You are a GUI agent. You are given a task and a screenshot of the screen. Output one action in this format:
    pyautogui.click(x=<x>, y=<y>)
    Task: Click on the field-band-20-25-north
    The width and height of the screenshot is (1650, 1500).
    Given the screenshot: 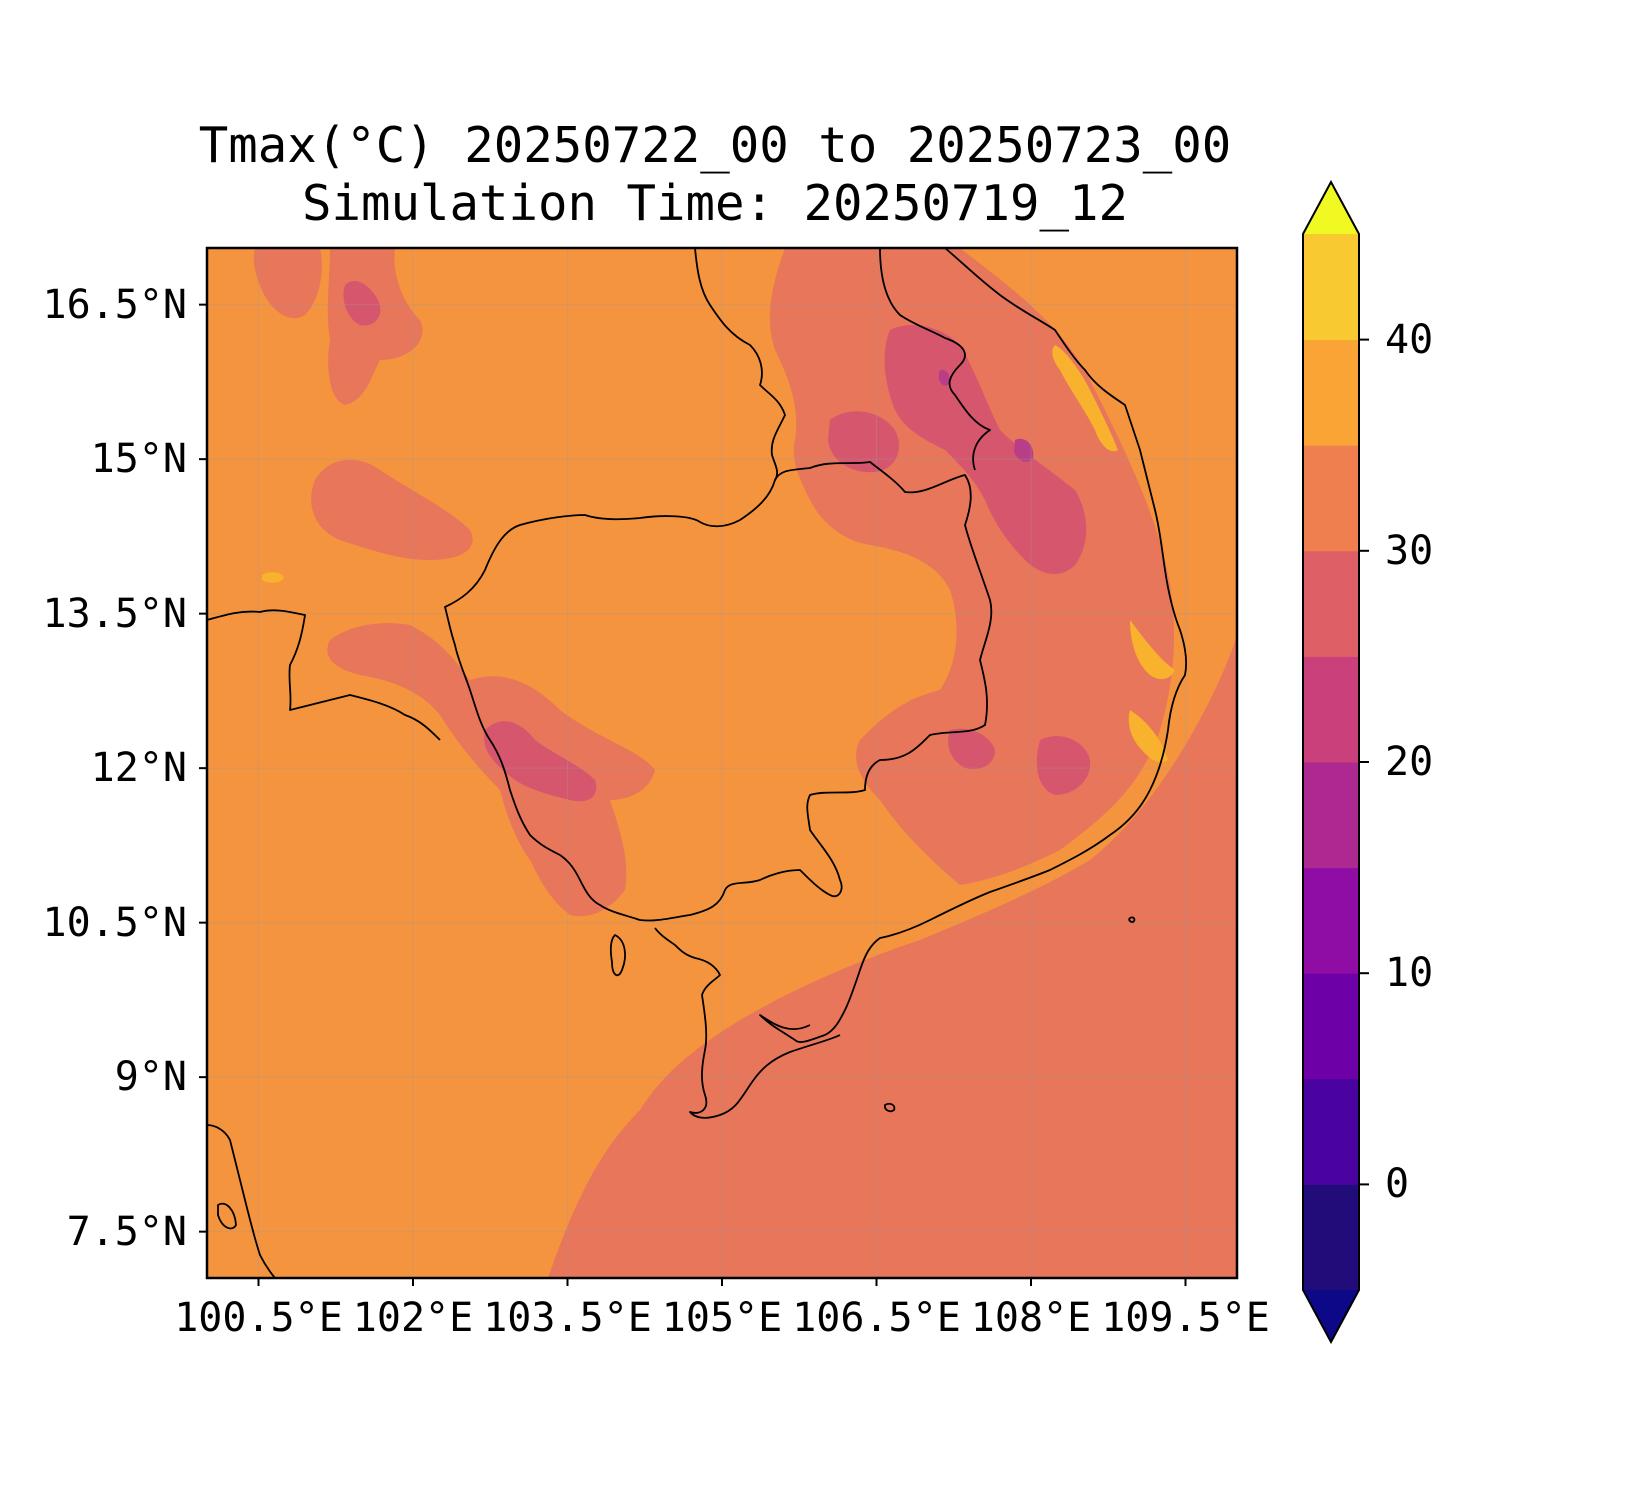 What is the action you would take?
    pyautogui.click(x=985, y=450)
    